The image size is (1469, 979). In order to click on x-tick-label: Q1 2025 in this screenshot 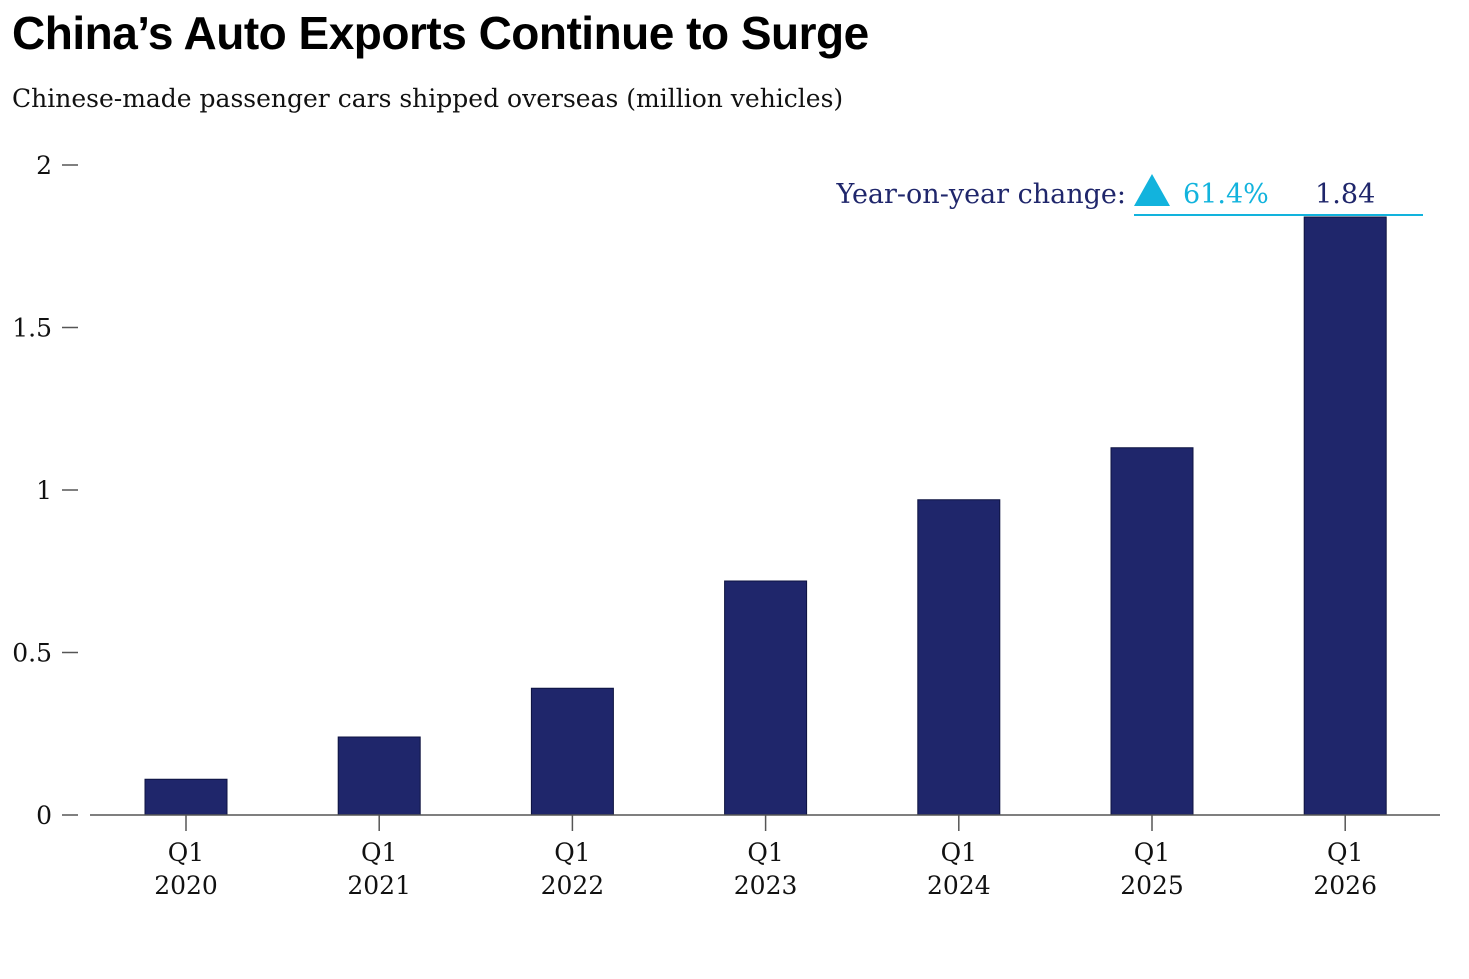, I will do `click(1152, 869)`.